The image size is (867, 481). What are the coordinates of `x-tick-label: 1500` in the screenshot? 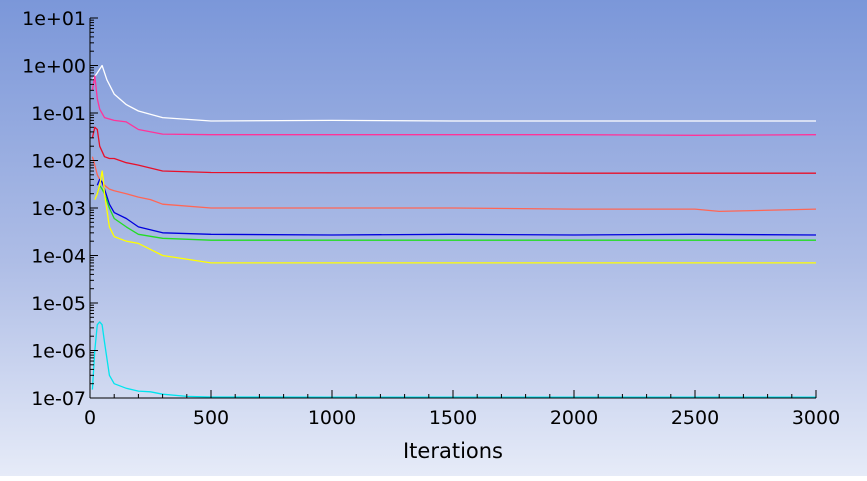 It's located at (453, 418).